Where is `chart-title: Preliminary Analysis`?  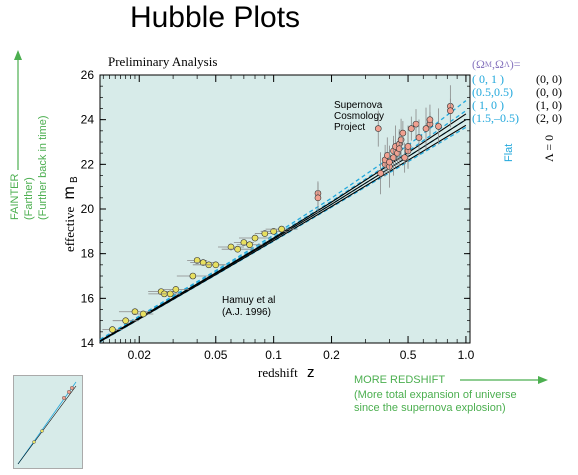
chart-title: Preliminary Analysis is located at coordinates (162, 61).